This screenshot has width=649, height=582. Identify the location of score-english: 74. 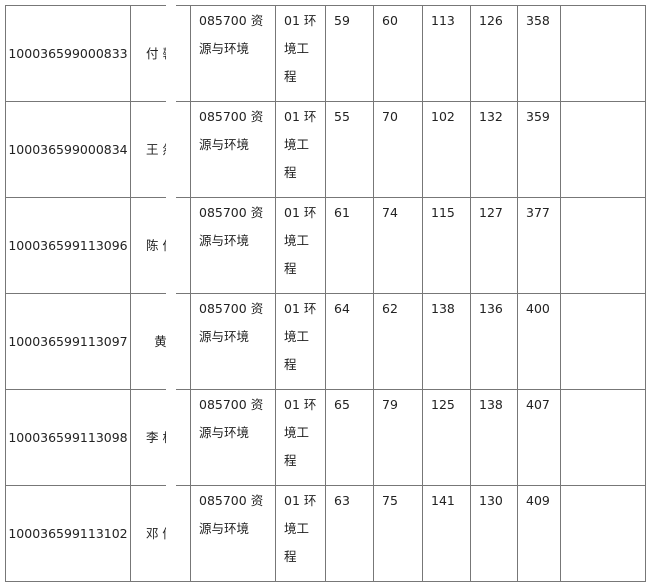
(398, 245).